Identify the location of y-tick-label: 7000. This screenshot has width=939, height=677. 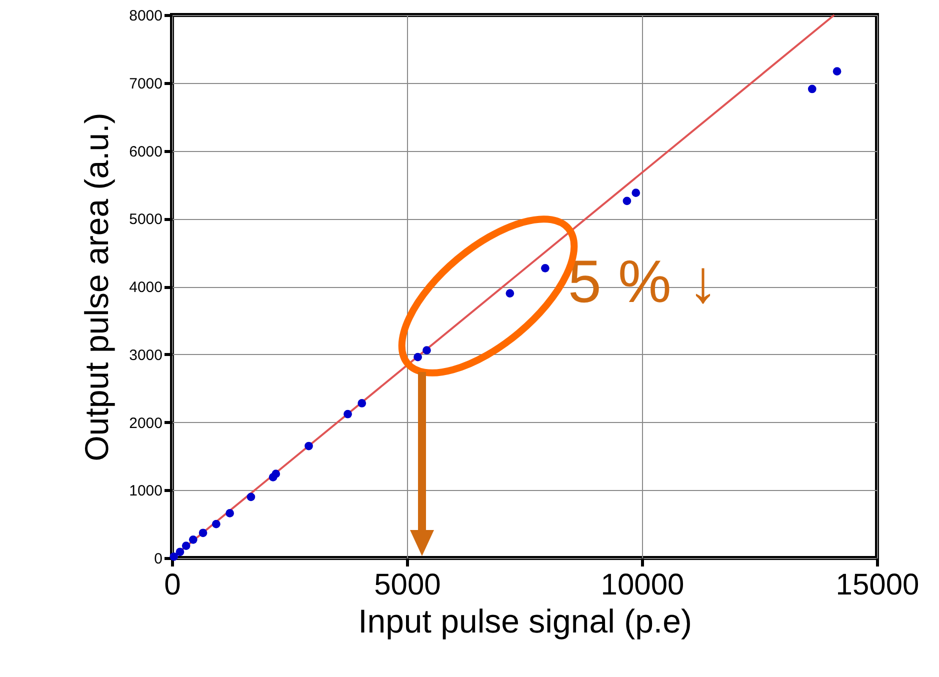
(145, 83).